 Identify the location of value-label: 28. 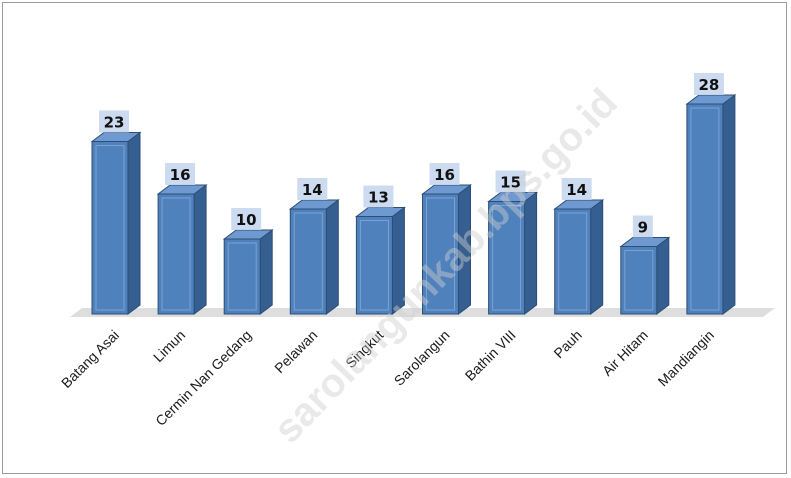
(708, 85).